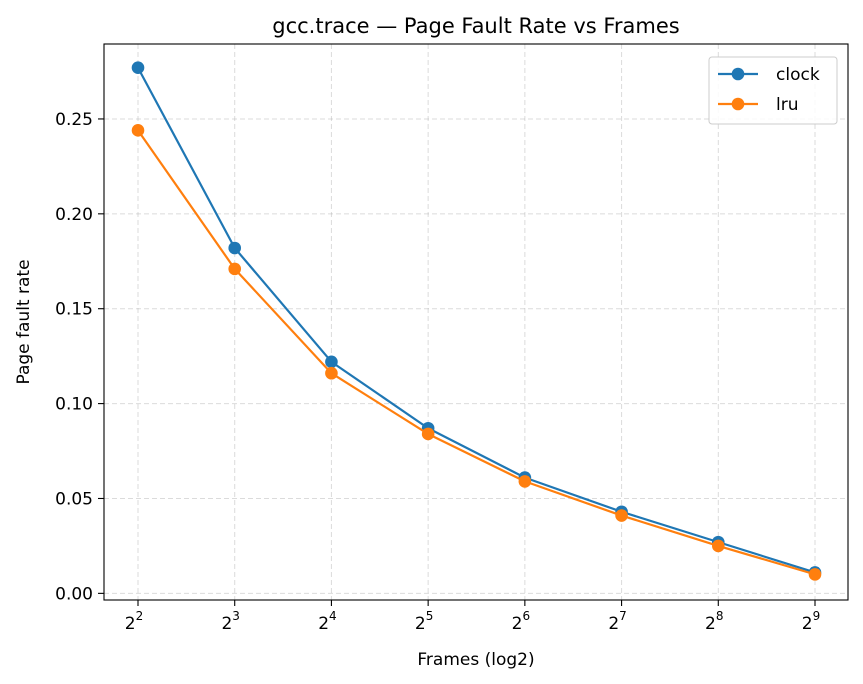 The height and width of the screenshot is (684, 863). I want to click on y-tick-label: 0.25, so click(74, 120).